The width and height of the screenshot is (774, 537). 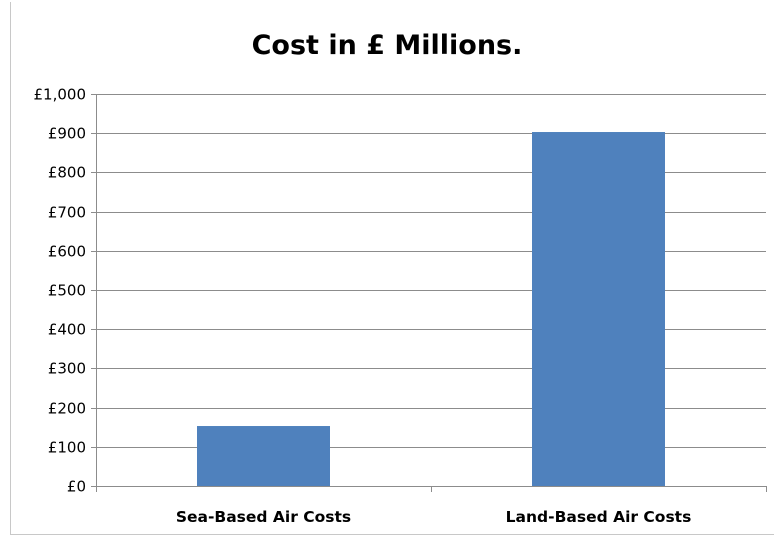 I want to click on y-tick-label: £300, so click(x=67, y=369).